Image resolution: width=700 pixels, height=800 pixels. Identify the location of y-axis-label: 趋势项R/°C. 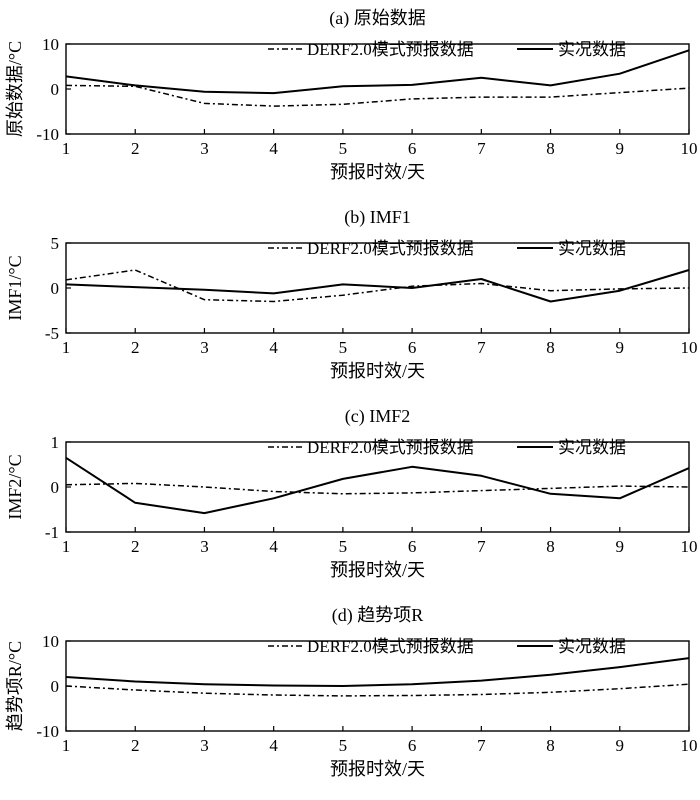
(15, 686).